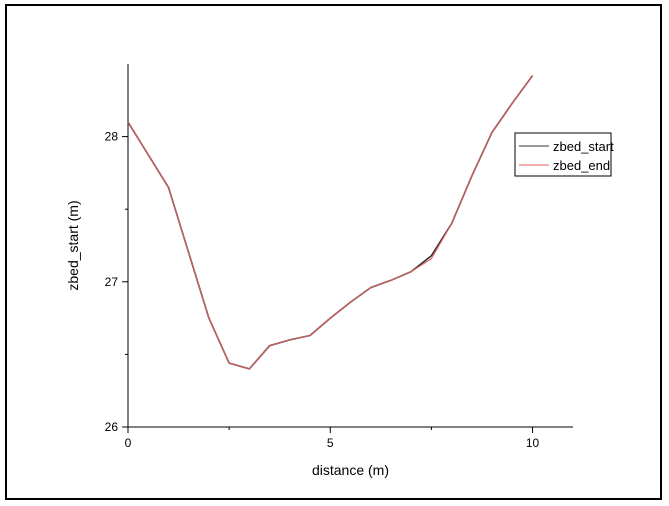 The height and width of the screenshot is (506, 669). I want to click on y-axis-label: zbed_start (m), so click(73, 245).